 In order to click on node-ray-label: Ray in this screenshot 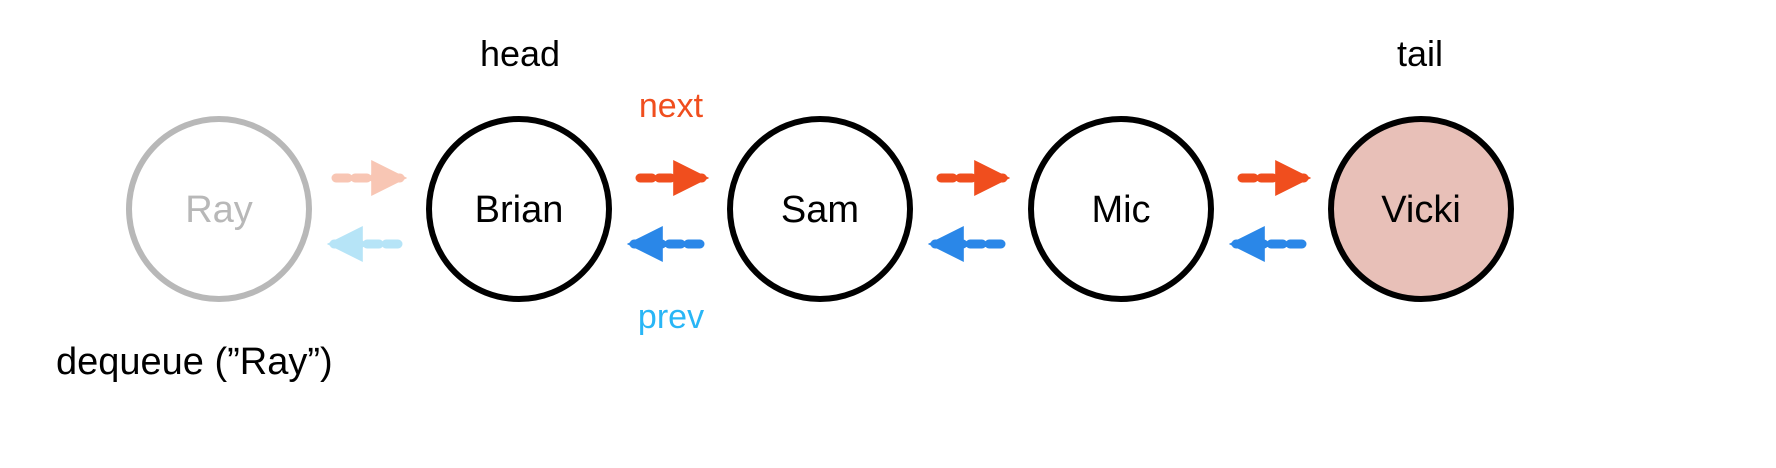, I will do `click(219, 210)`.